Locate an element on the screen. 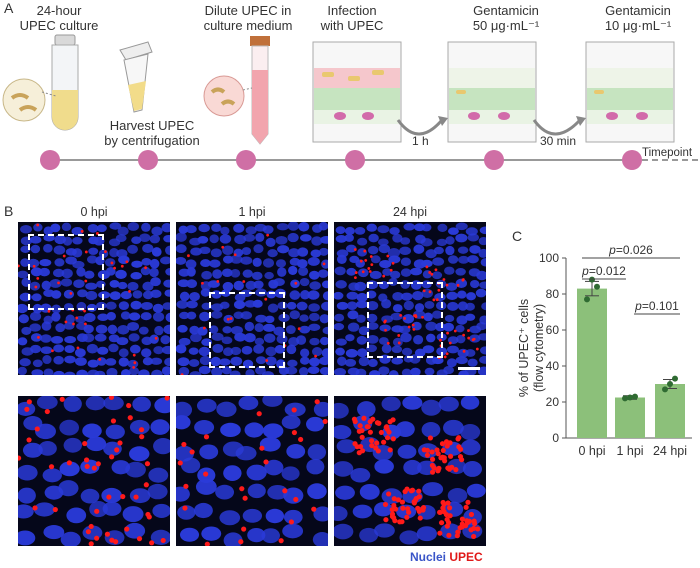 The width and height of the screenshot is (700, 568). panel-c-letter: C is located at coordinates (517, 236).